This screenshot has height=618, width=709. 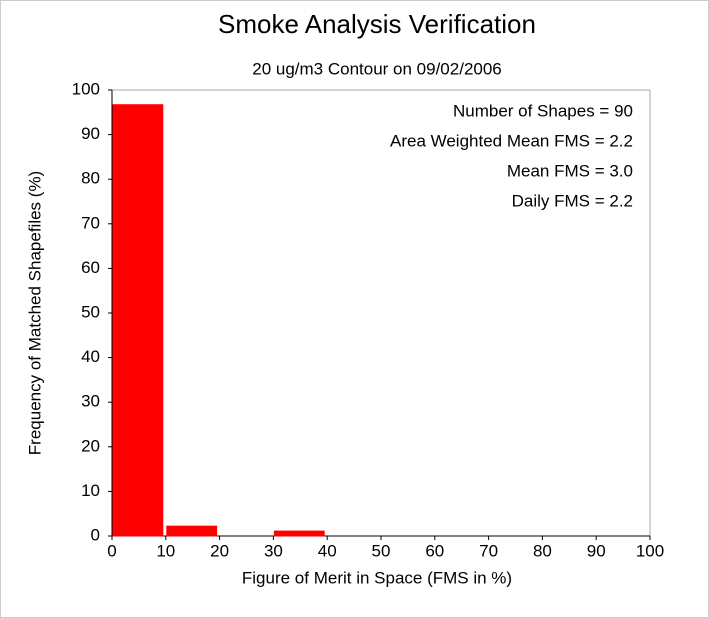 I want to click on annotation: Number of Shapes = 90, so click(x=543, y=110).